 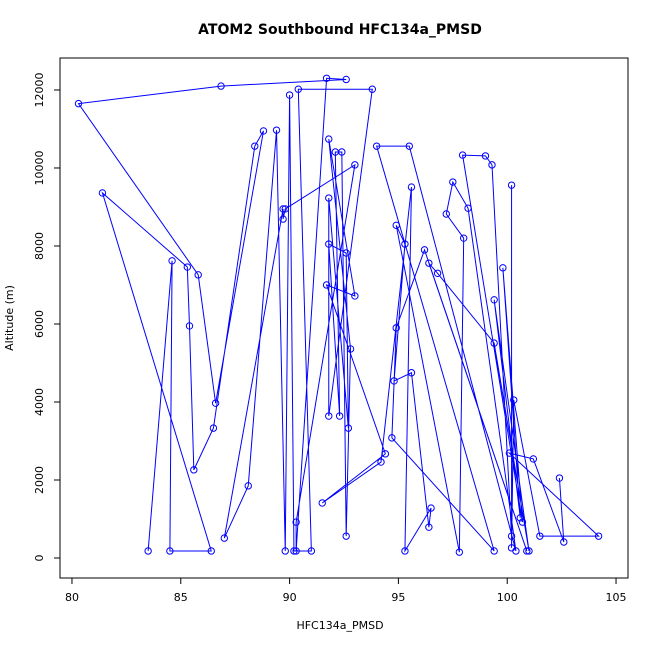 What do you see at coordinates (290, 597) in the screenshot?
I see `x-tick-label: 90` at bounding box center [290, 597].